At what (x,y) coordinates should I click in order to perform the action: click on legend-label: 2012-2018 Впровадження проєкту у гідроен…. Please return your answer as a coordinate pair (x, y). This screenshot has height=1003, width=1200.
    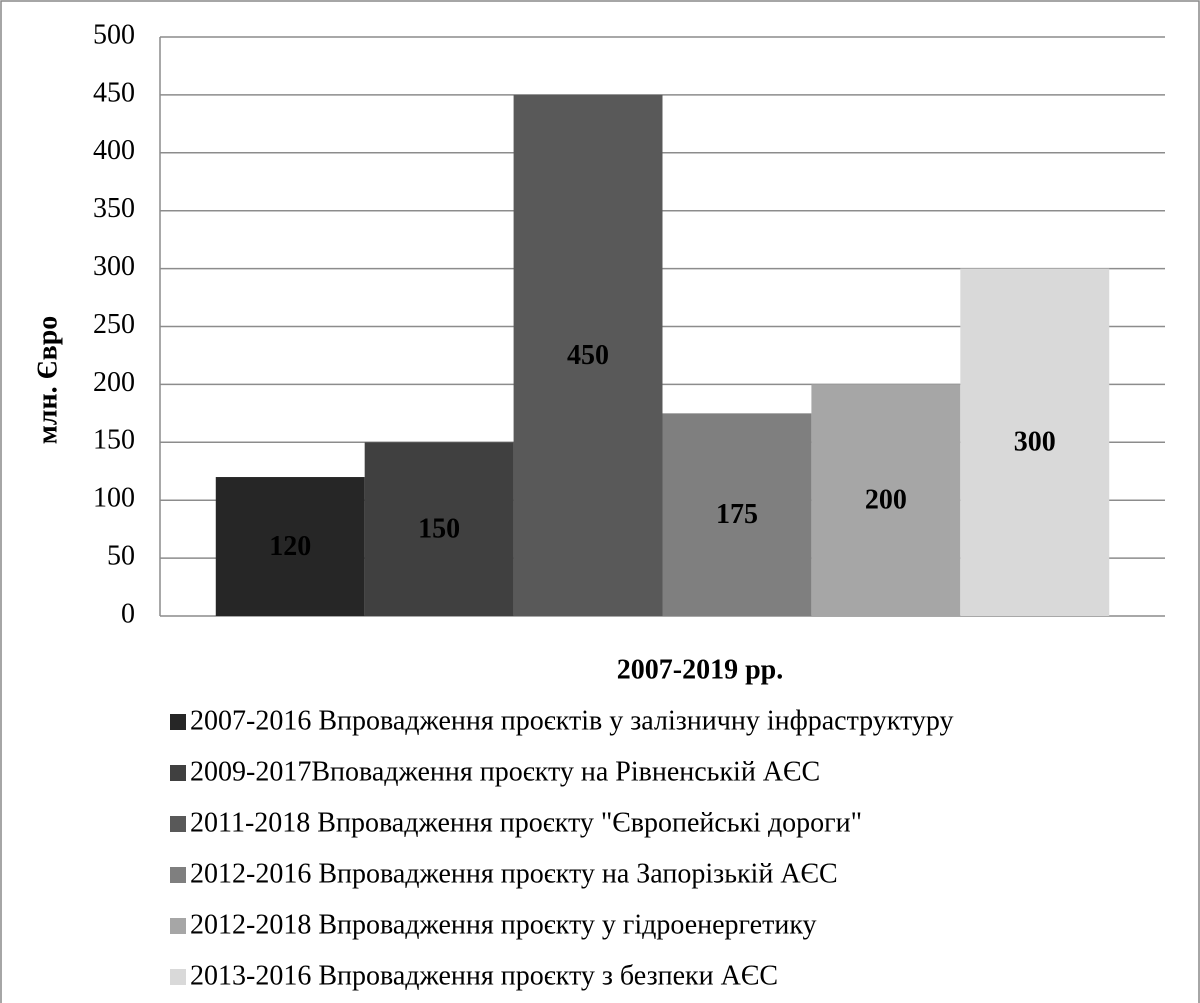
    Looking at the image, I should click on (503, 924).